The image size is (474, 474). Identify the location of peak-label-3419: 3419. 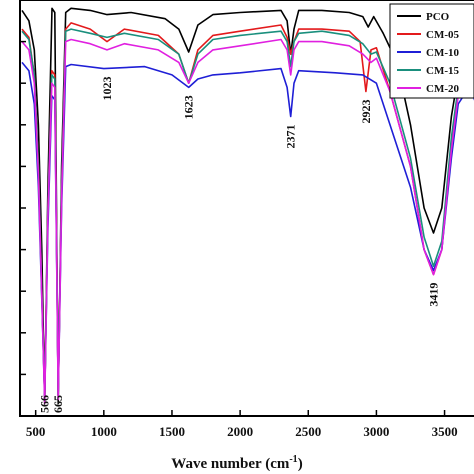
(434, 295).